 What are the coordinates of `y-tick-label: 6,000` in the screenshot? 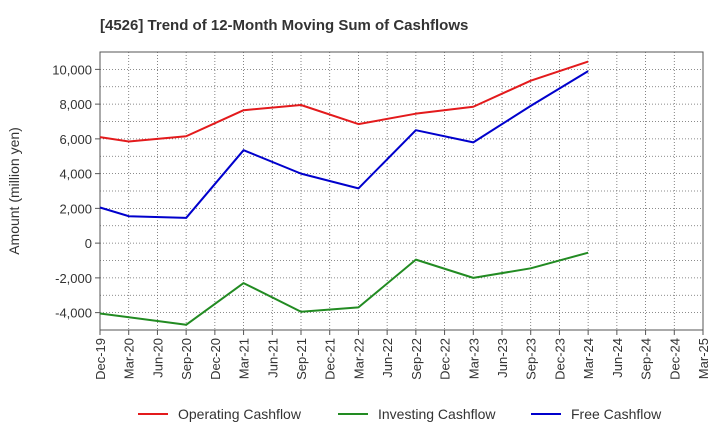 It's located at (75, 139).